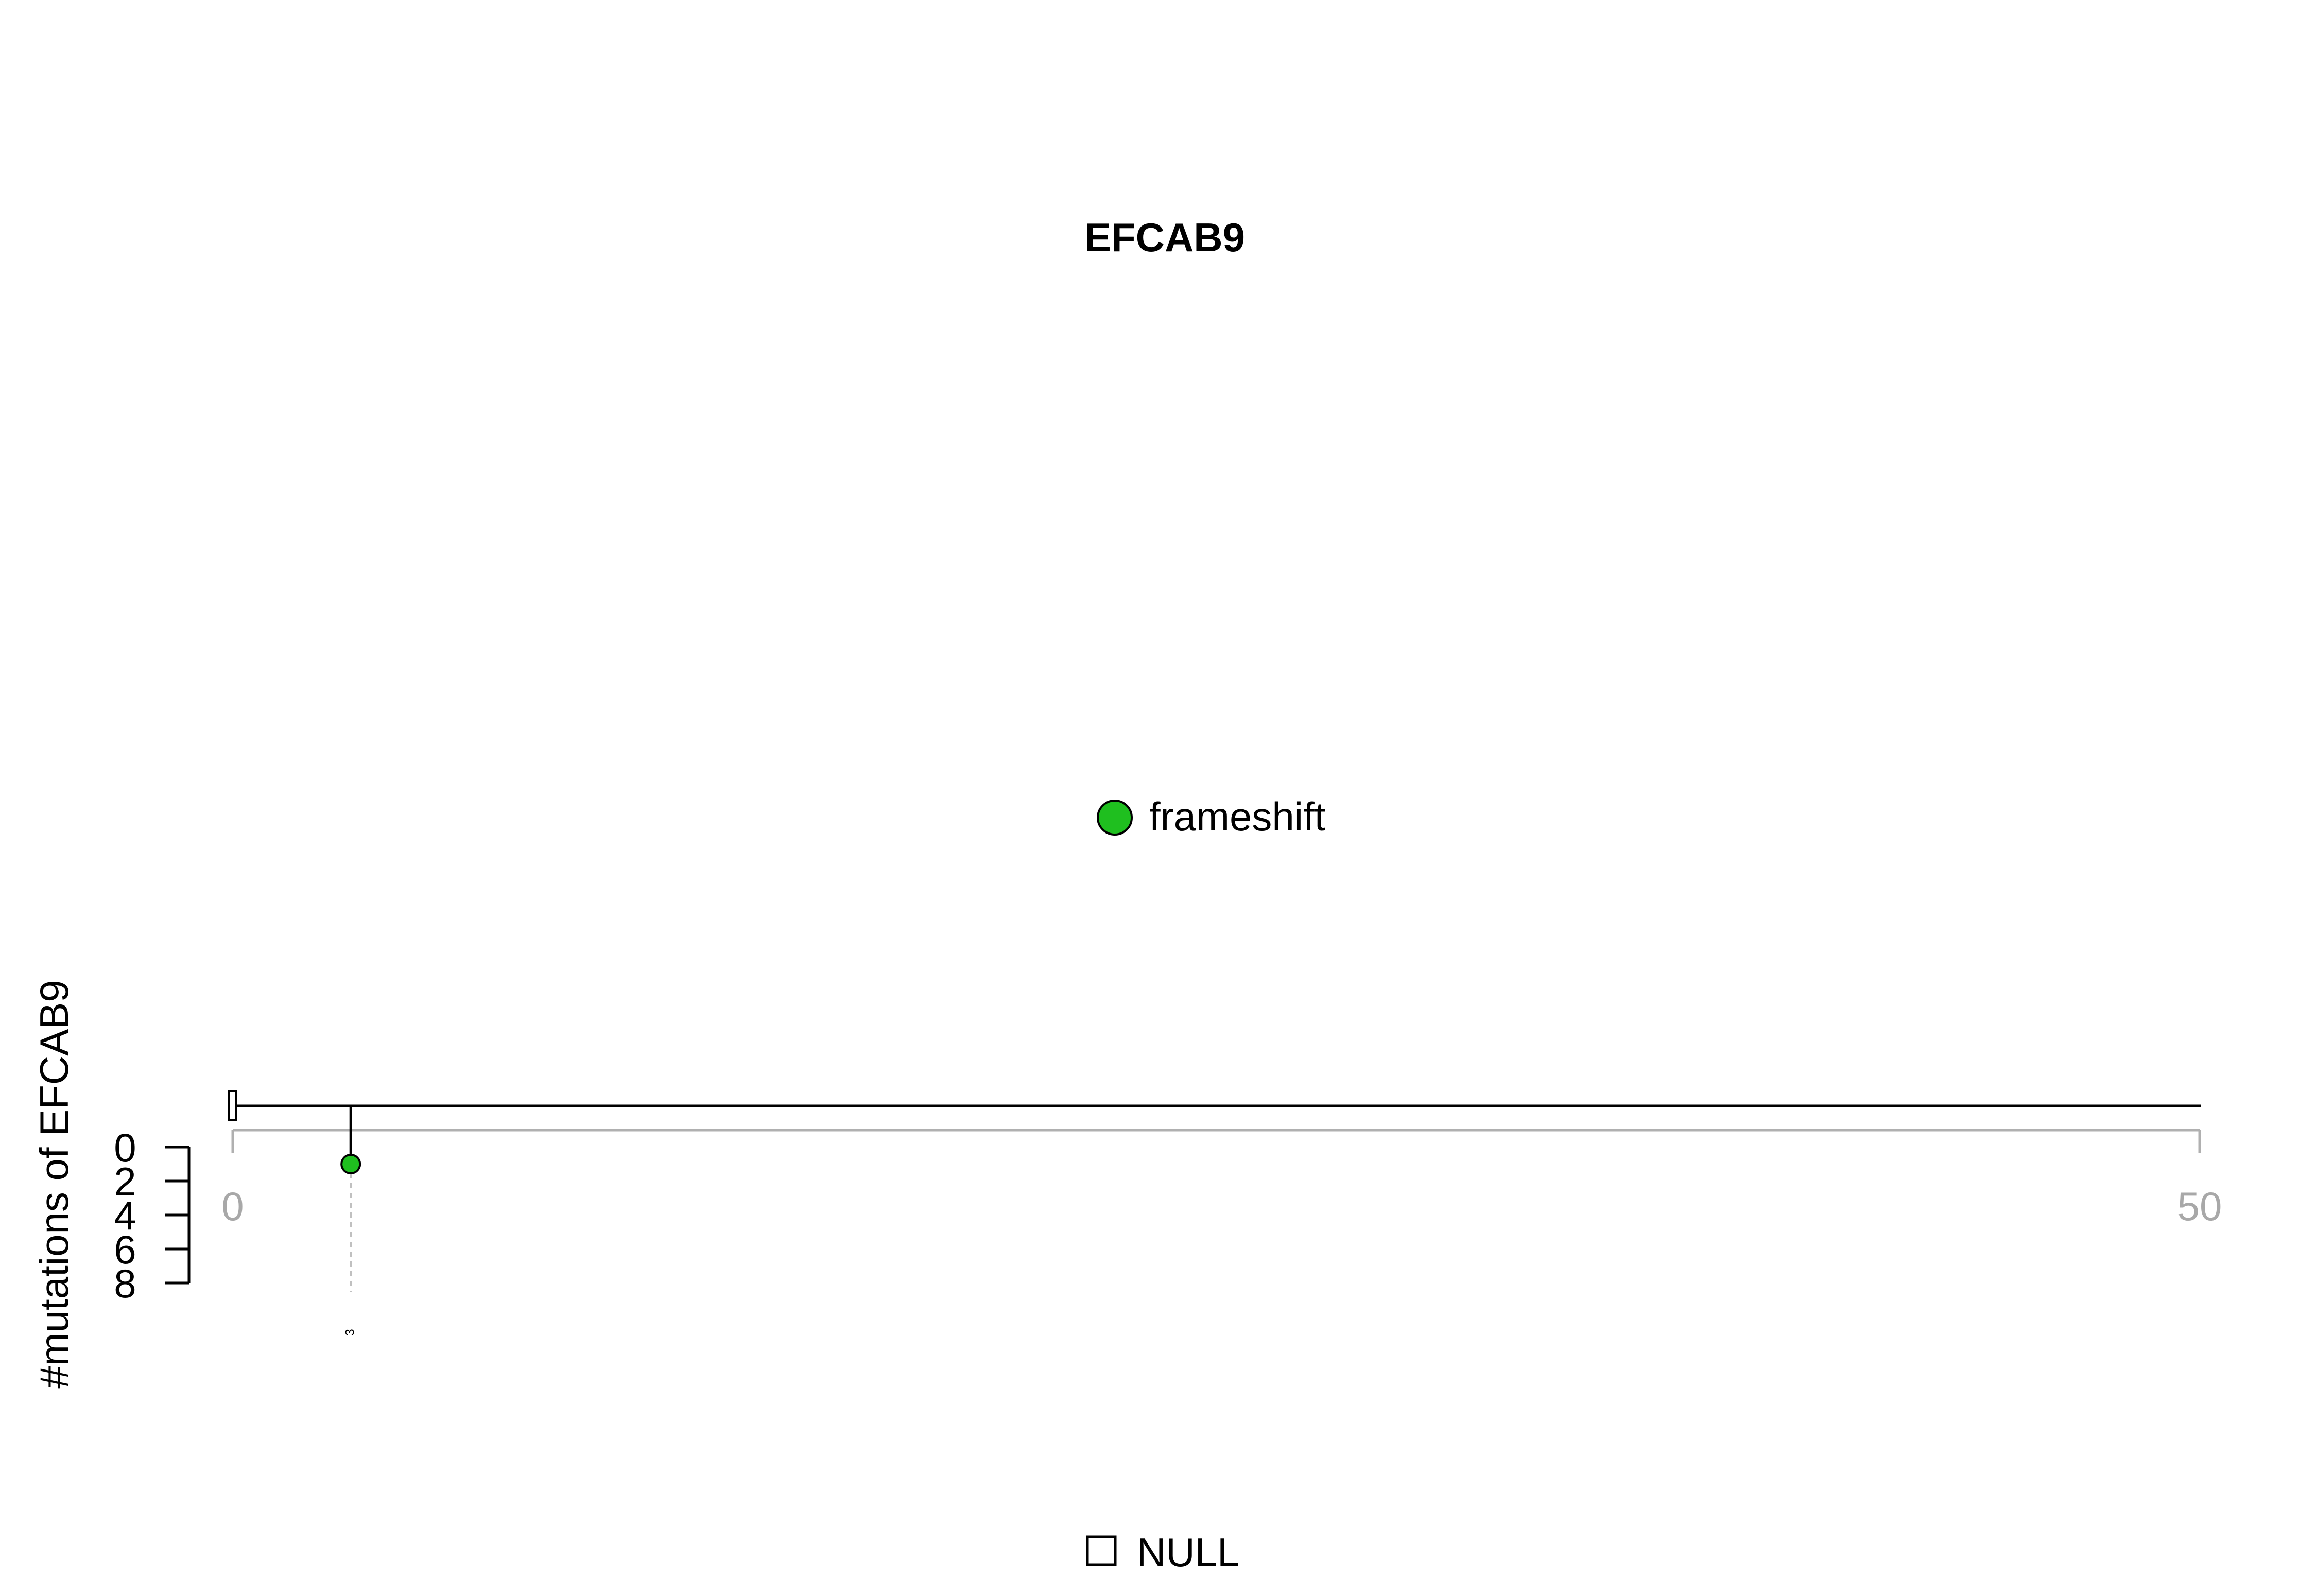 The height and width of the screenshot is (1596, 2317). I want to click on legend-null-swatch, so click(1101, 1551).